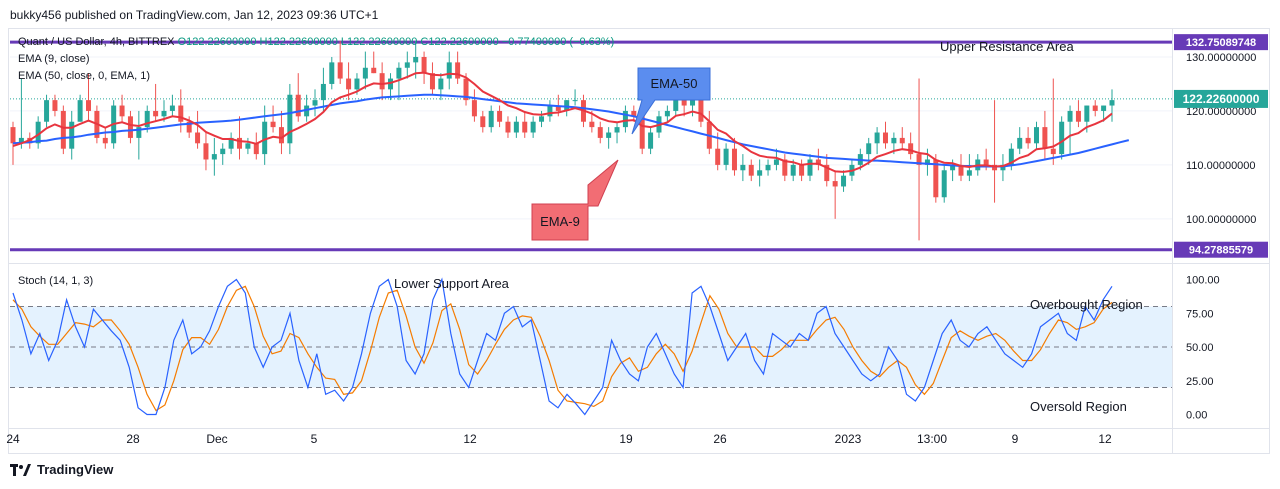  What do you see at coordinates (56, 281) in the screenshot?
I see `stoch-legend: Stoch (14, 1, 3)` at bounding box center [56, 281].